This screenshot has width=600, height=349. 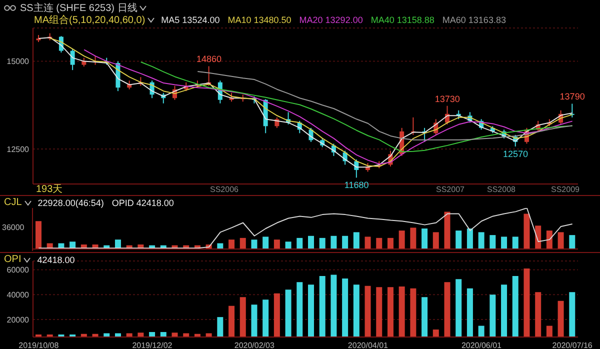 What do you see at coordinates (515, 153) in the screenshot?
I see `annotation: 12570` at bounding box center [515, 153].